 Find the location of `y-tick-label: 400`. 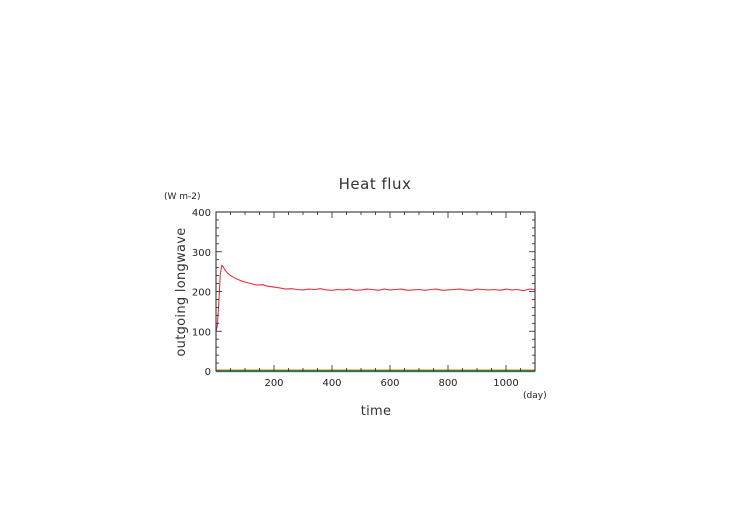

y-tick-label: 400 is located at coordinates (201, 213).